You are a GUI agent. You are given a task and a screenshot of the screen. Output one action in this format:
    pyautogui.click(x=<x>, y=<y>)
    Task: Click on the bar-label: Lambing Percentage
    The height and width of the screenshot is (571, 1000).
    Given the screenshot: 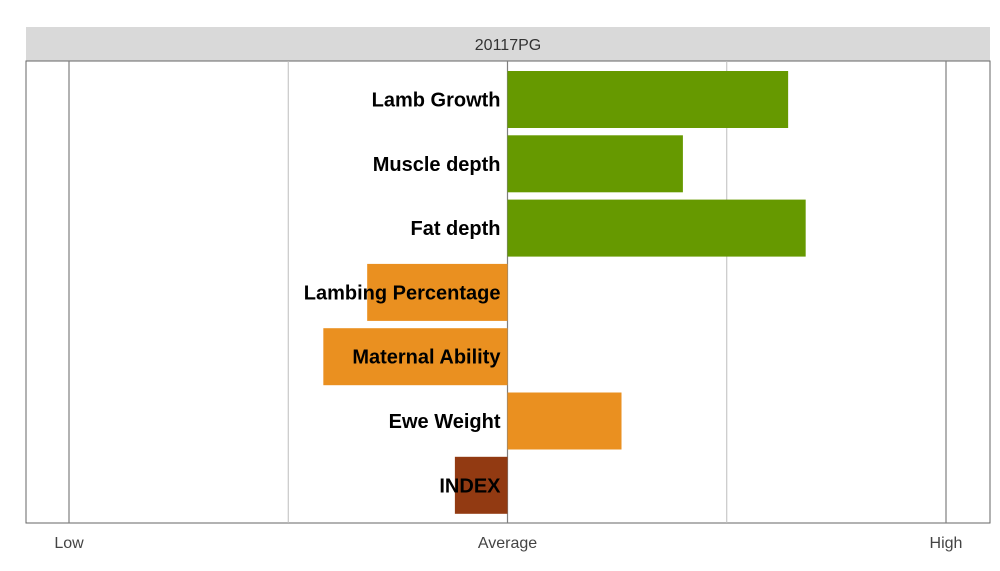 What is the action you would take?
    pyautogui.click(x=402, y=293)
    